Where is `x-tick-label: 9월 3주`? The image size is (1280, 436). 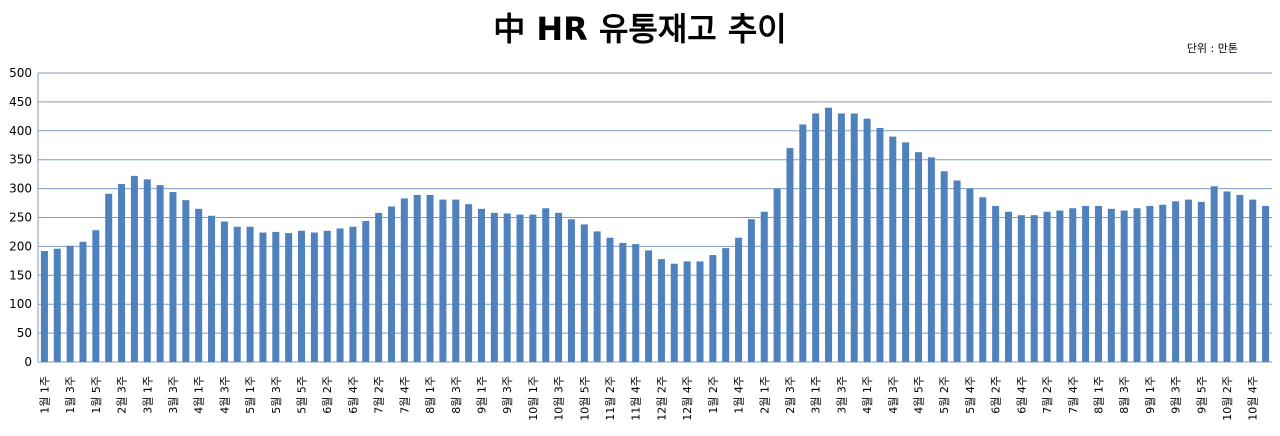 x-tick-label: 9월 3주 is located at coordinates (507, 395).